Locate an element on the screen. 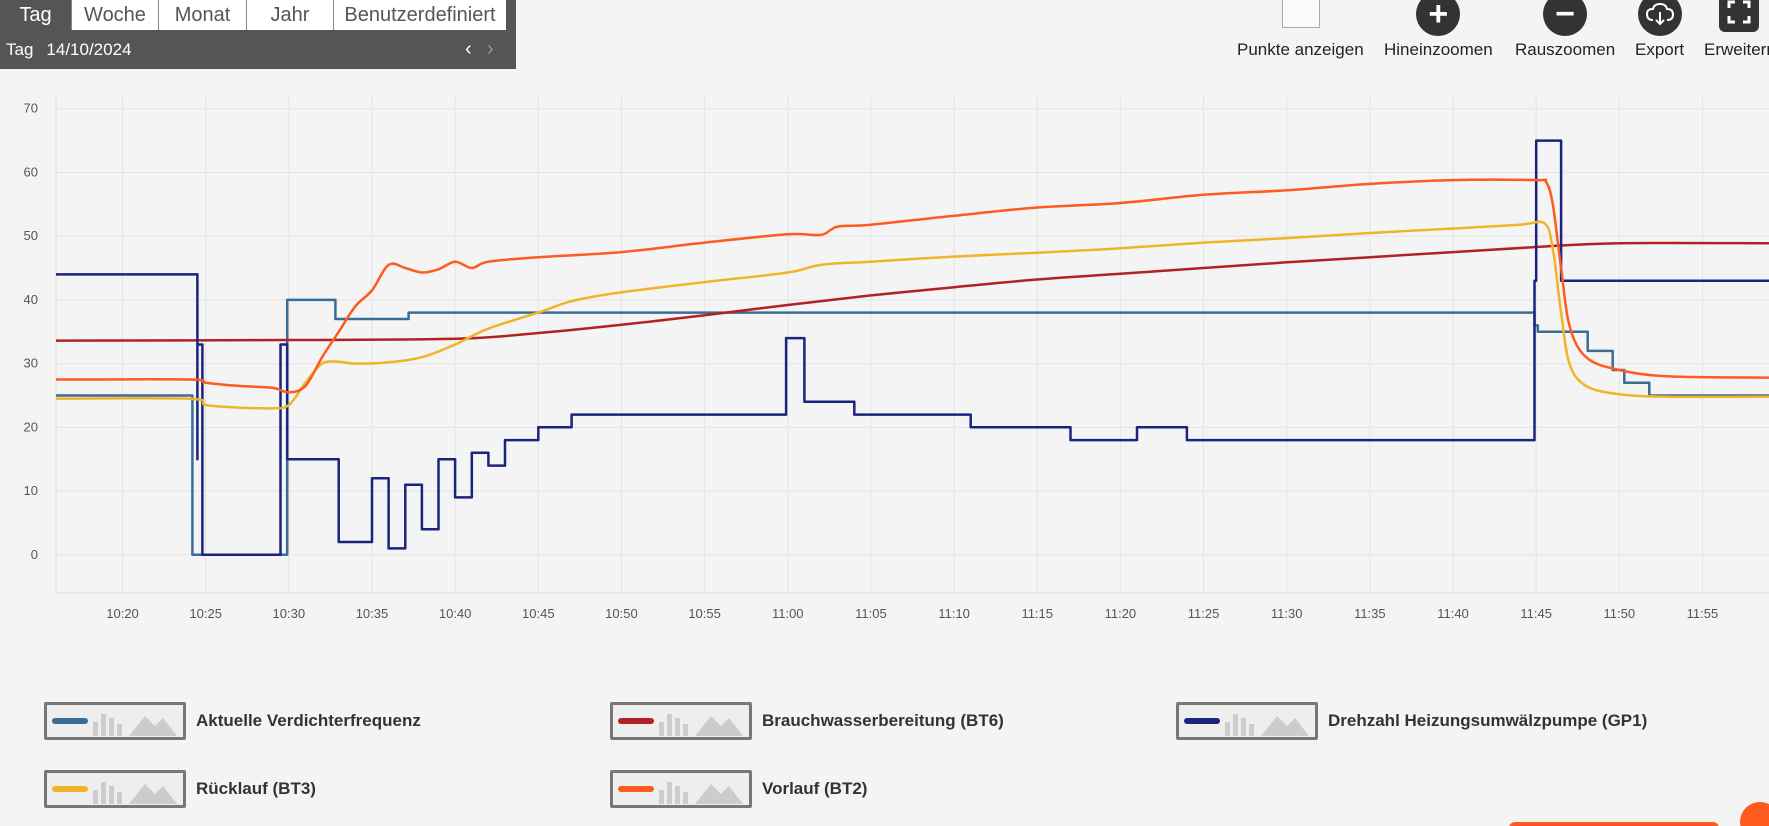  show-points-toggle: Punkte anzeigen is located at coordinates (1300, 30).